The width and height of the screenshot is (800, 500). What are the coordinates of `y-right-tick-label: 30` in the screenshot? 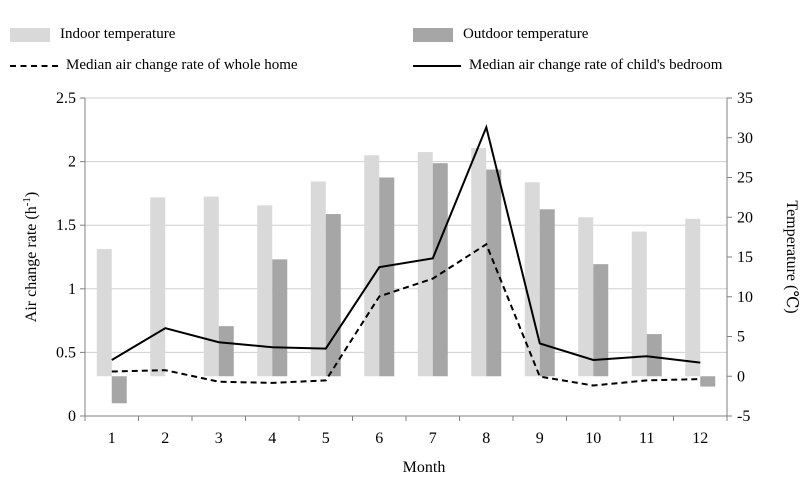 It's located at (745, 138).